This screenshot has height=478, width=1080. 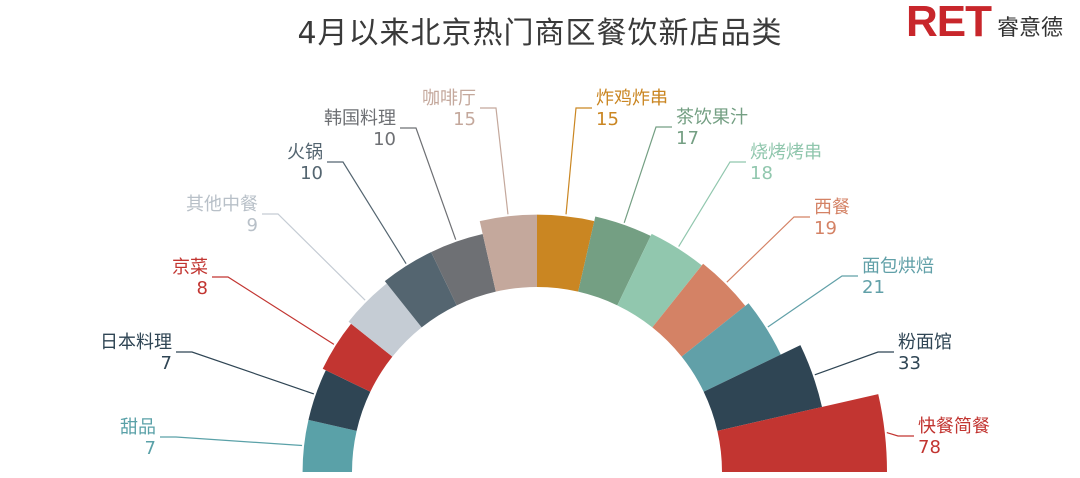 I want to click on category-label-13: 粉面馆, so click(x=925, y=342).